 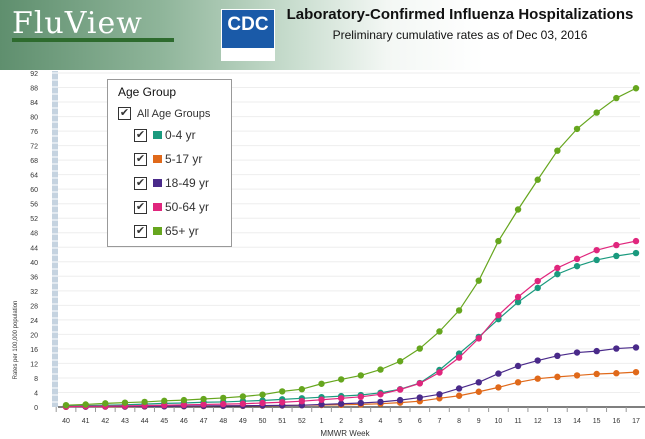 I want to click on x-tick-label: 17, so click(x=636, y=421).